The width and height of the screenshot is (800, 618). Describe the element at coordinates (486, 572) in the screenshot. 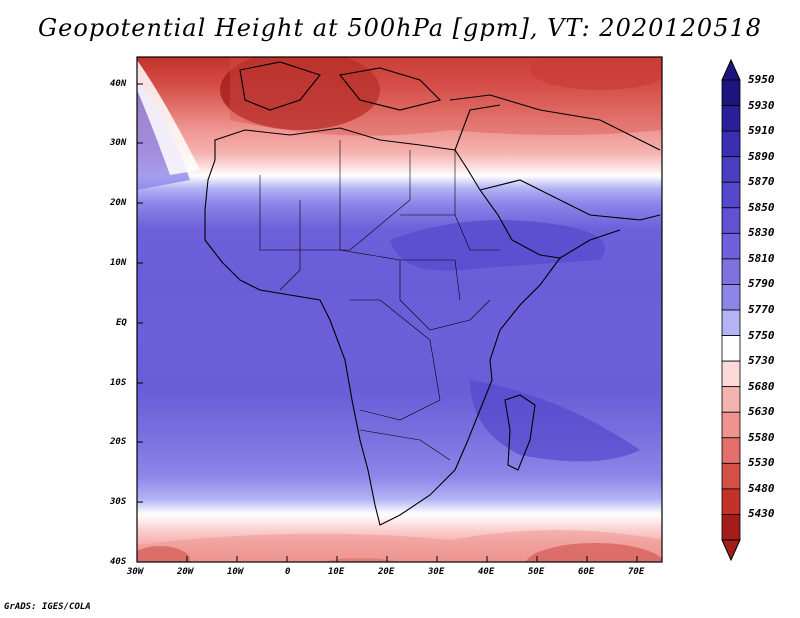

I see `lon-label-40e: 40E` at that location.